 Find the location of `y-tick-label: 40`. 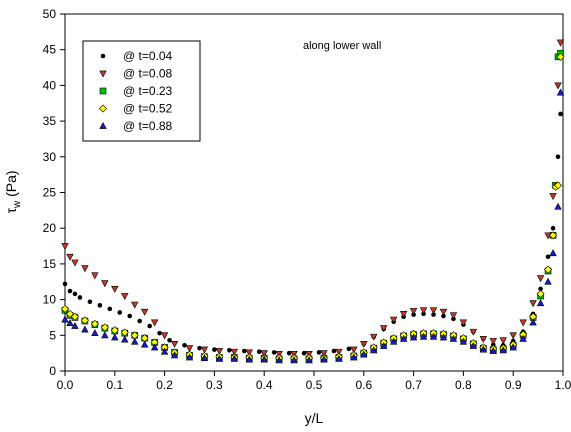

y-tick-label: 40 is located at coordinates (50, 85).